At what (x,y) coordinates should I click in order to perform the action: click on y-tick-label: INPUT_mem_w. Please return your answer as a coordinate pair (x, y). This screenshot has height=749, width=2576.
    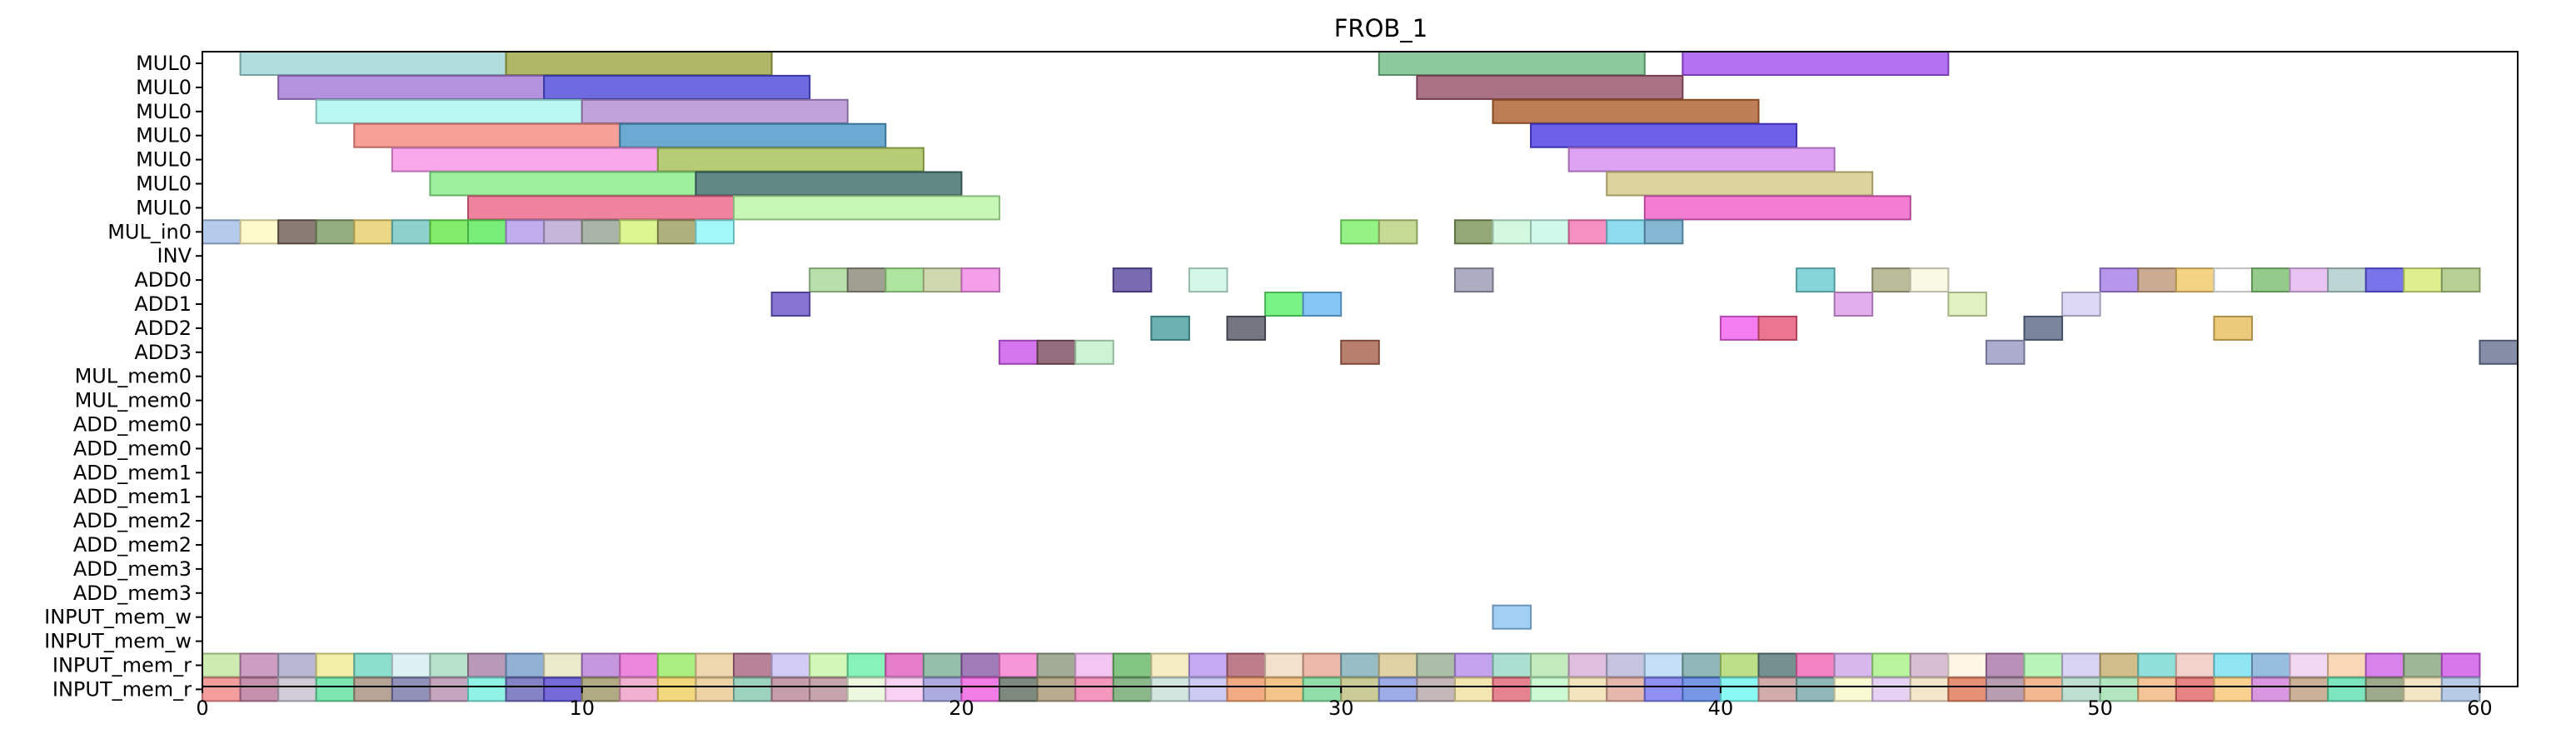
    Looking at the image, I should click on (118, 641).